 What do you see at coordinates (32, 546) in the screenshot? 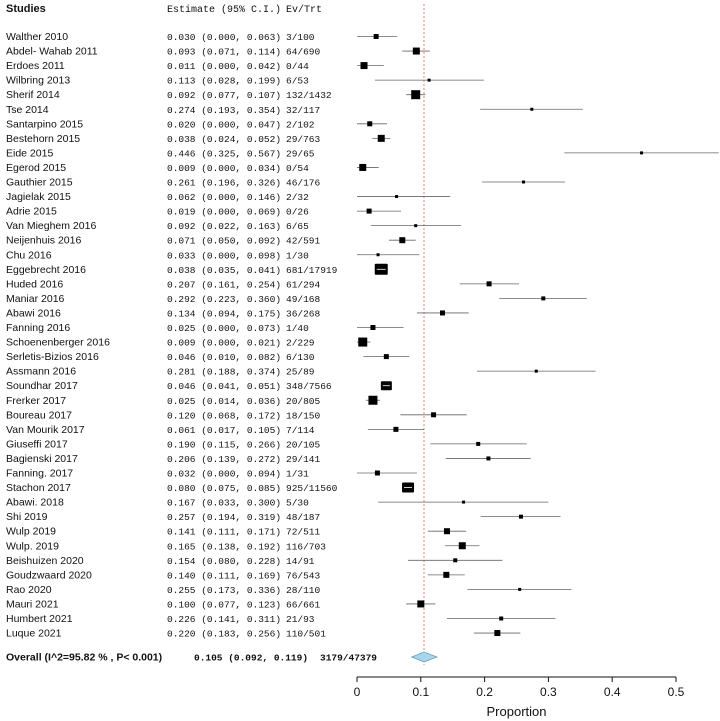
I see `study-name: Wulp. 2019` at bounding box center [32, 546].